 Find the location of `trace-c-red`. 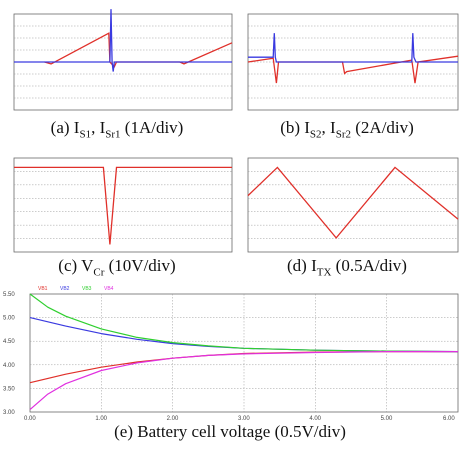

trace-c-red is located at coordinates (123, 205).